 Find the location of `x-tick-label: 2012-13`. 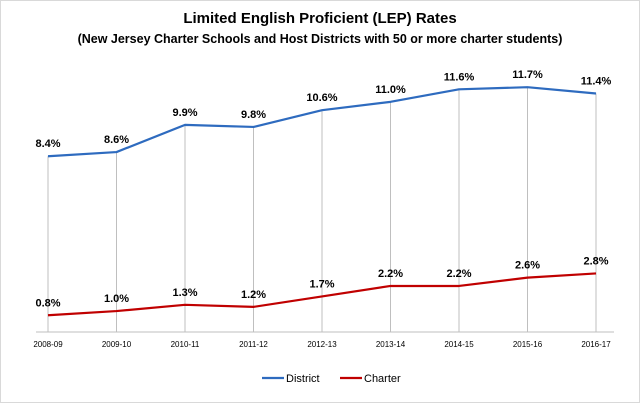

x-tick-label: 2012-13 is located at coordinates (322, 344).